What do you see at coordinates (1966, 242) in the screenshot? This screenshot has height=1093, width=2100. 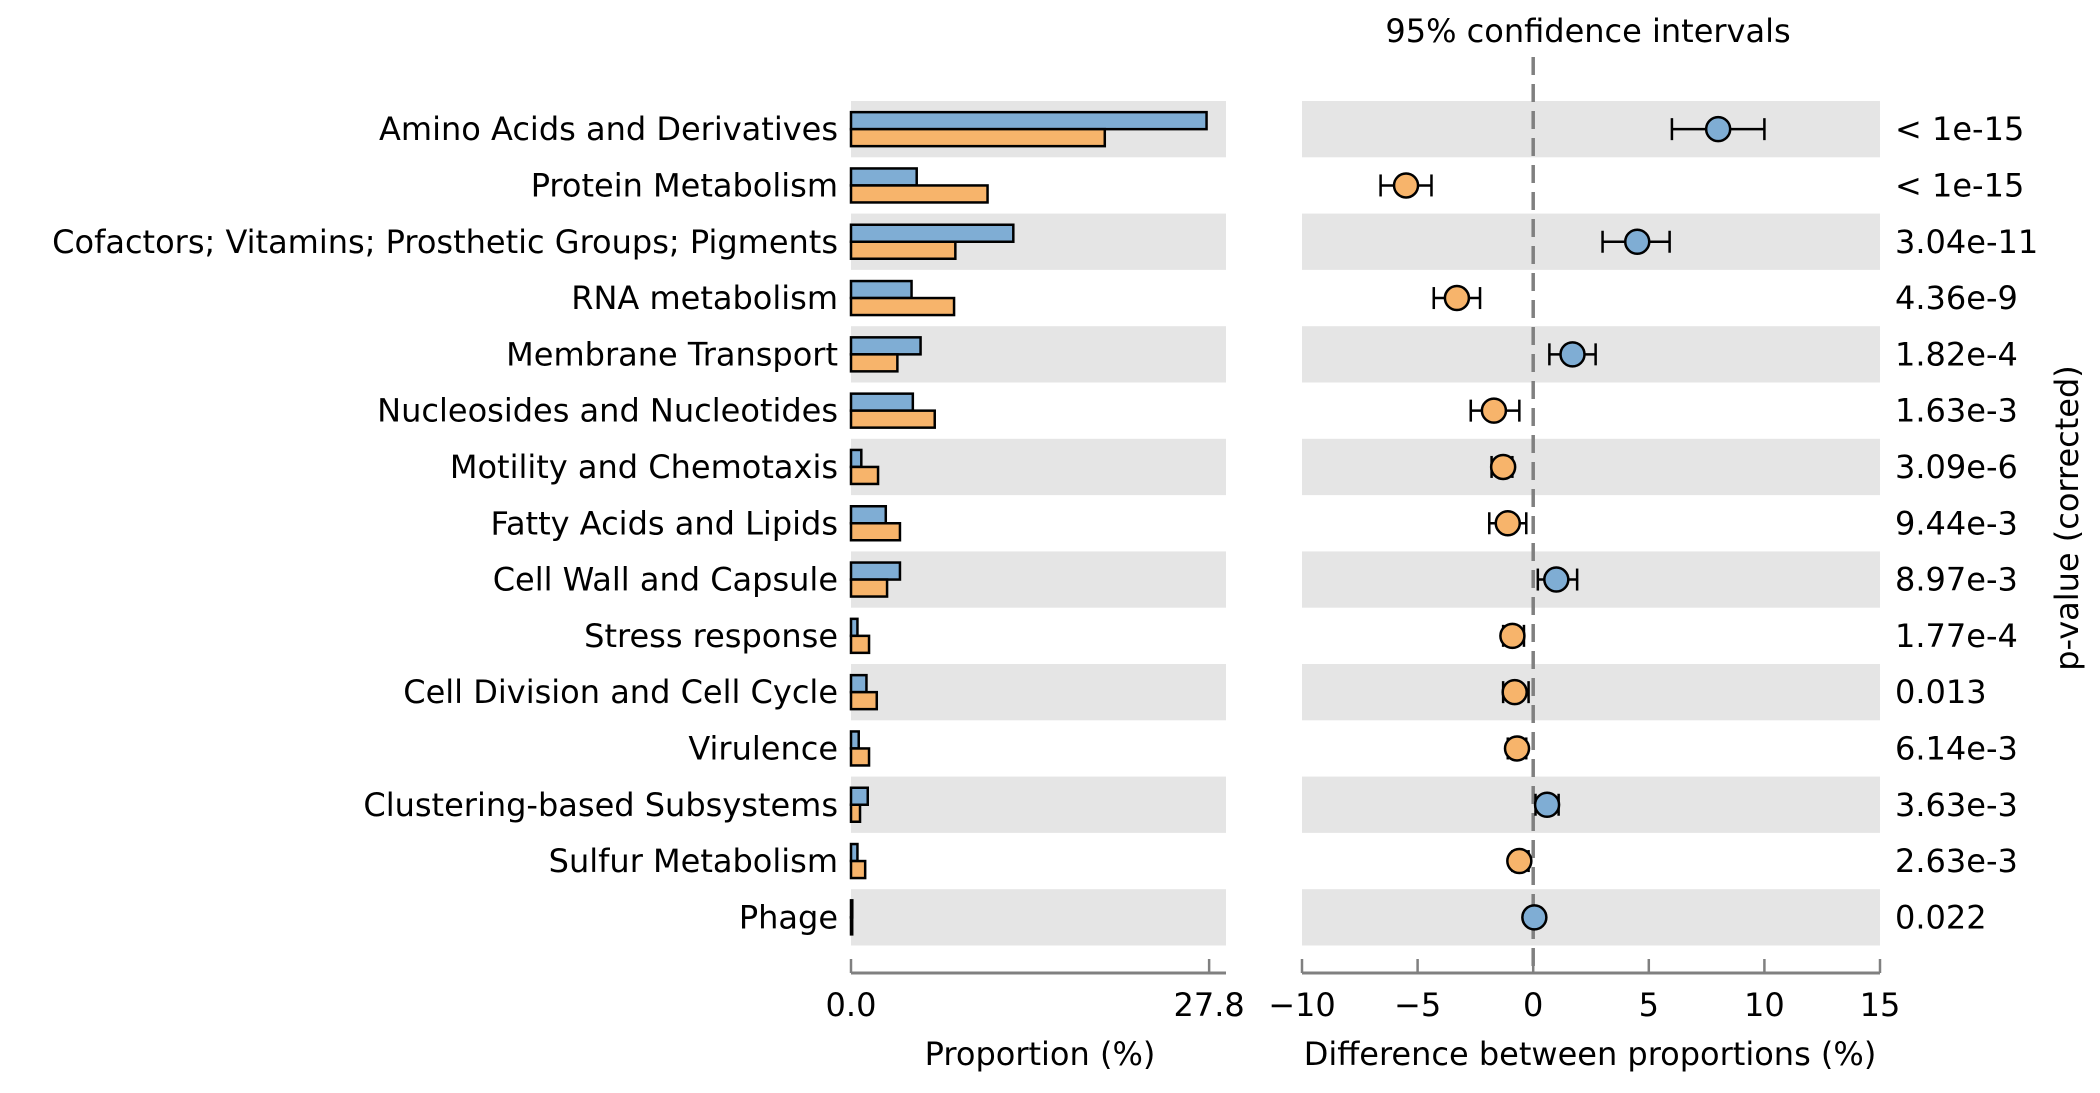 I see `pvalue-label: 3.04e-11` at bounding box center [1966, 242].